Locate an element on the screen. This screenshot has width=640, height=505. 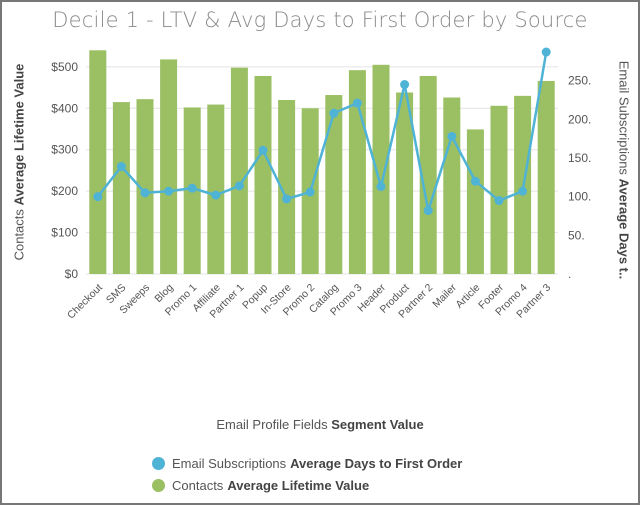
y-left-tick-label: $500 is located at coordinates (64, 67).